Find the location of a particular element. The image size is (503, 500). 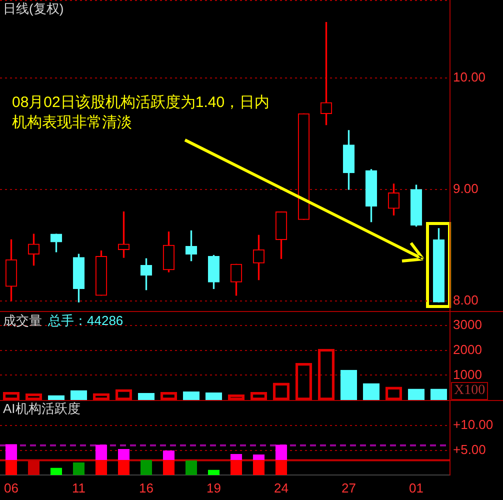

y-tick-label: 8.00 is located at coordinates (465, 300).